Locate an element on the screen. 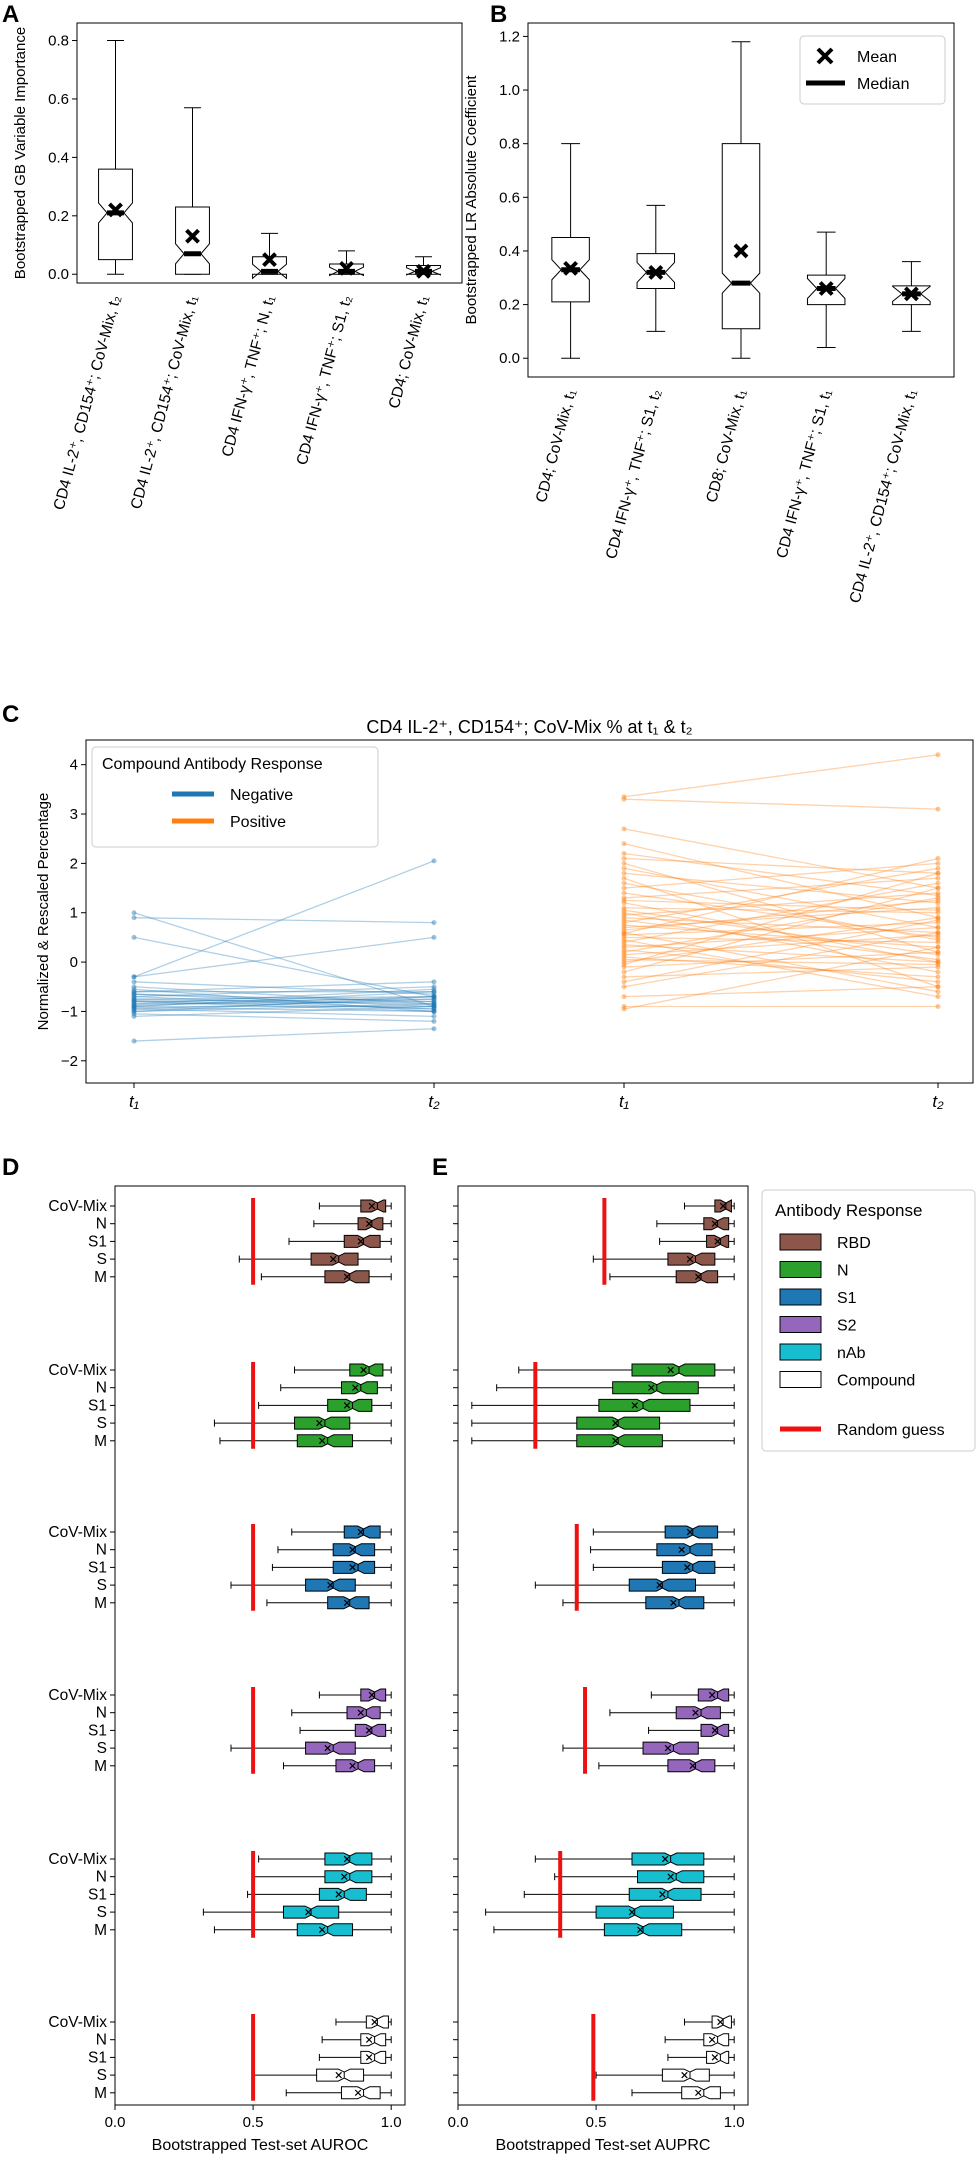 Image resolution: width=980 pixels, height=2168 pixels. y-tick-label: 1.2 is located at coordinates (509, 36).